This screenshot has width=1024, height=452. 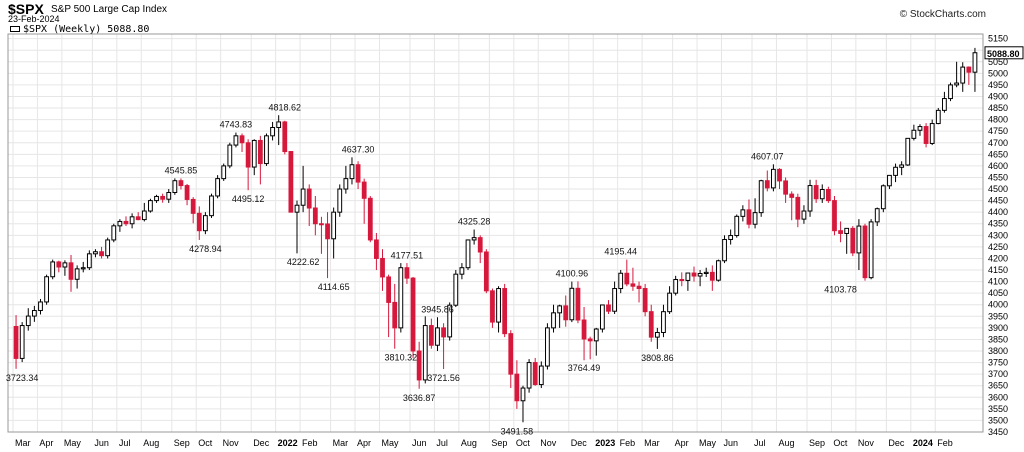 What do you see at coordinates (86, 29) in the screenshot?
I see `legend-label: $SPX (Weekly) 5088.80` at bounding box center [86, 29].